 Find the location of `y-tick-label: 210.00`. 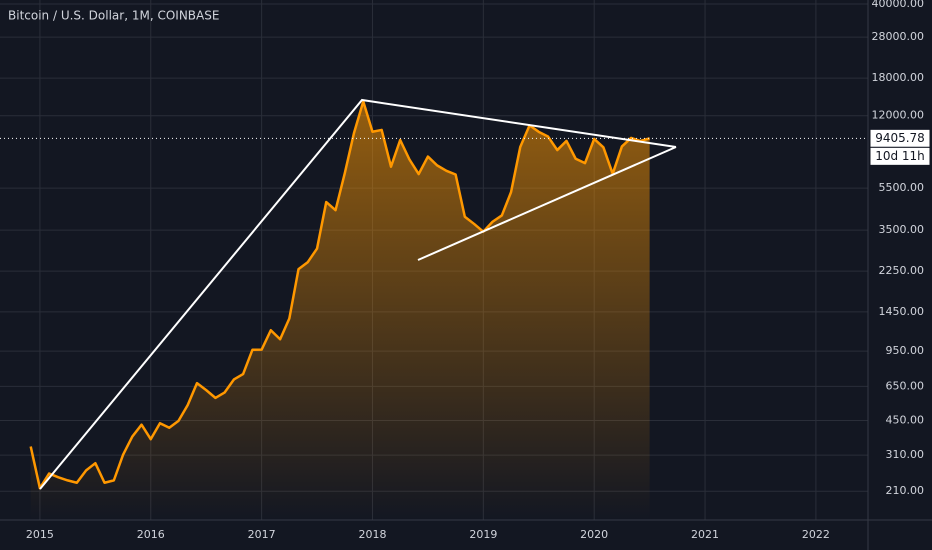

y-tick-label: 210.00 is located at coordinates (905, 490).